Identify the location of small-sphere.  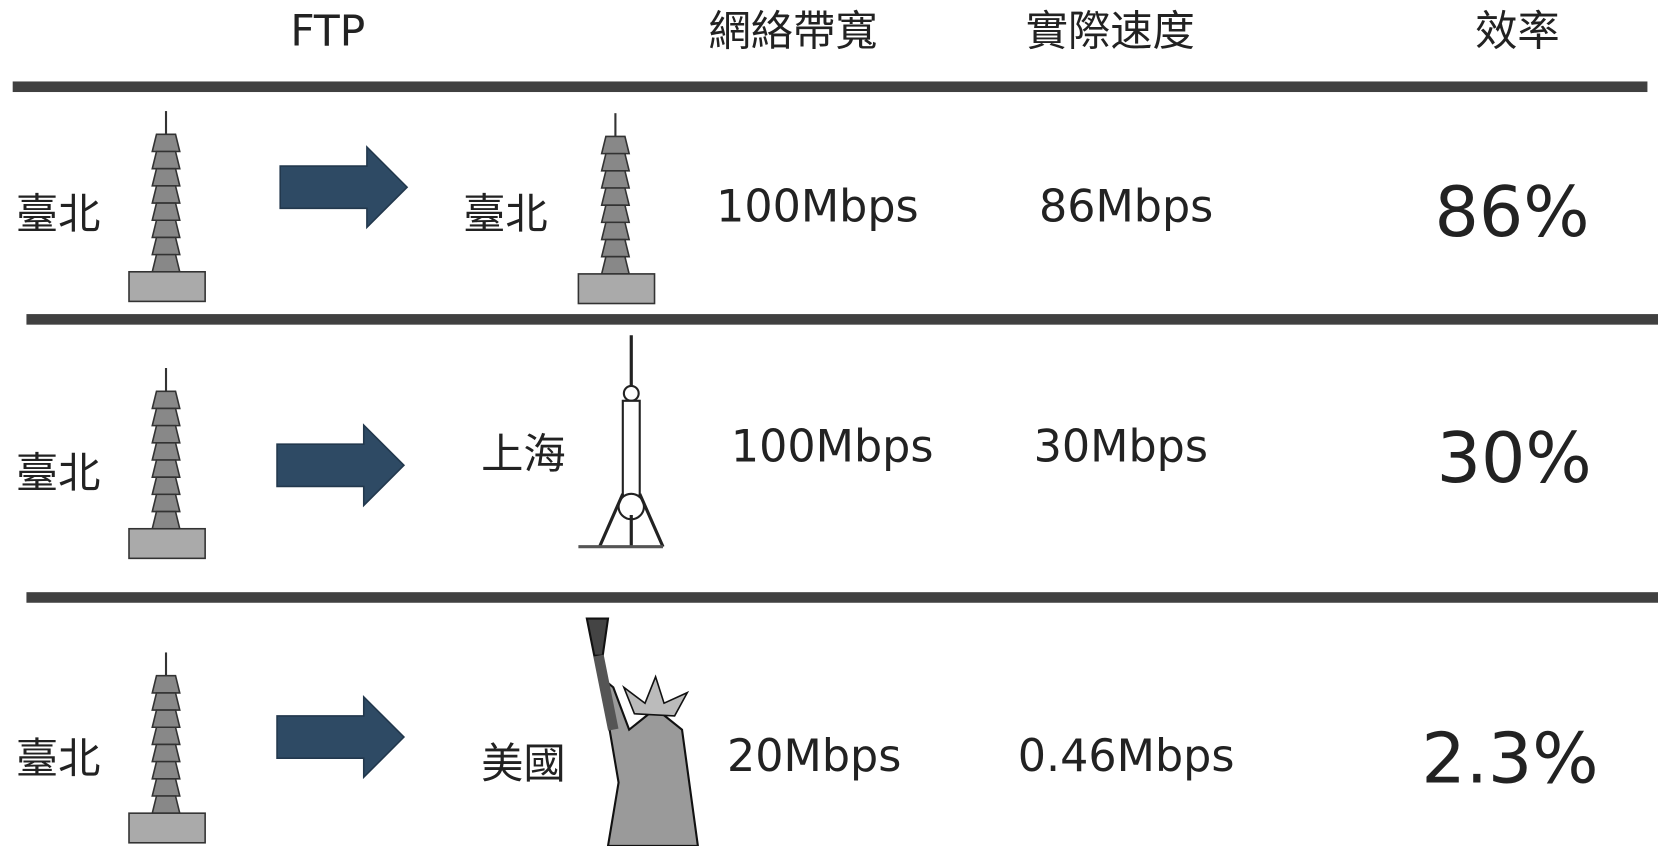
(631, 393).